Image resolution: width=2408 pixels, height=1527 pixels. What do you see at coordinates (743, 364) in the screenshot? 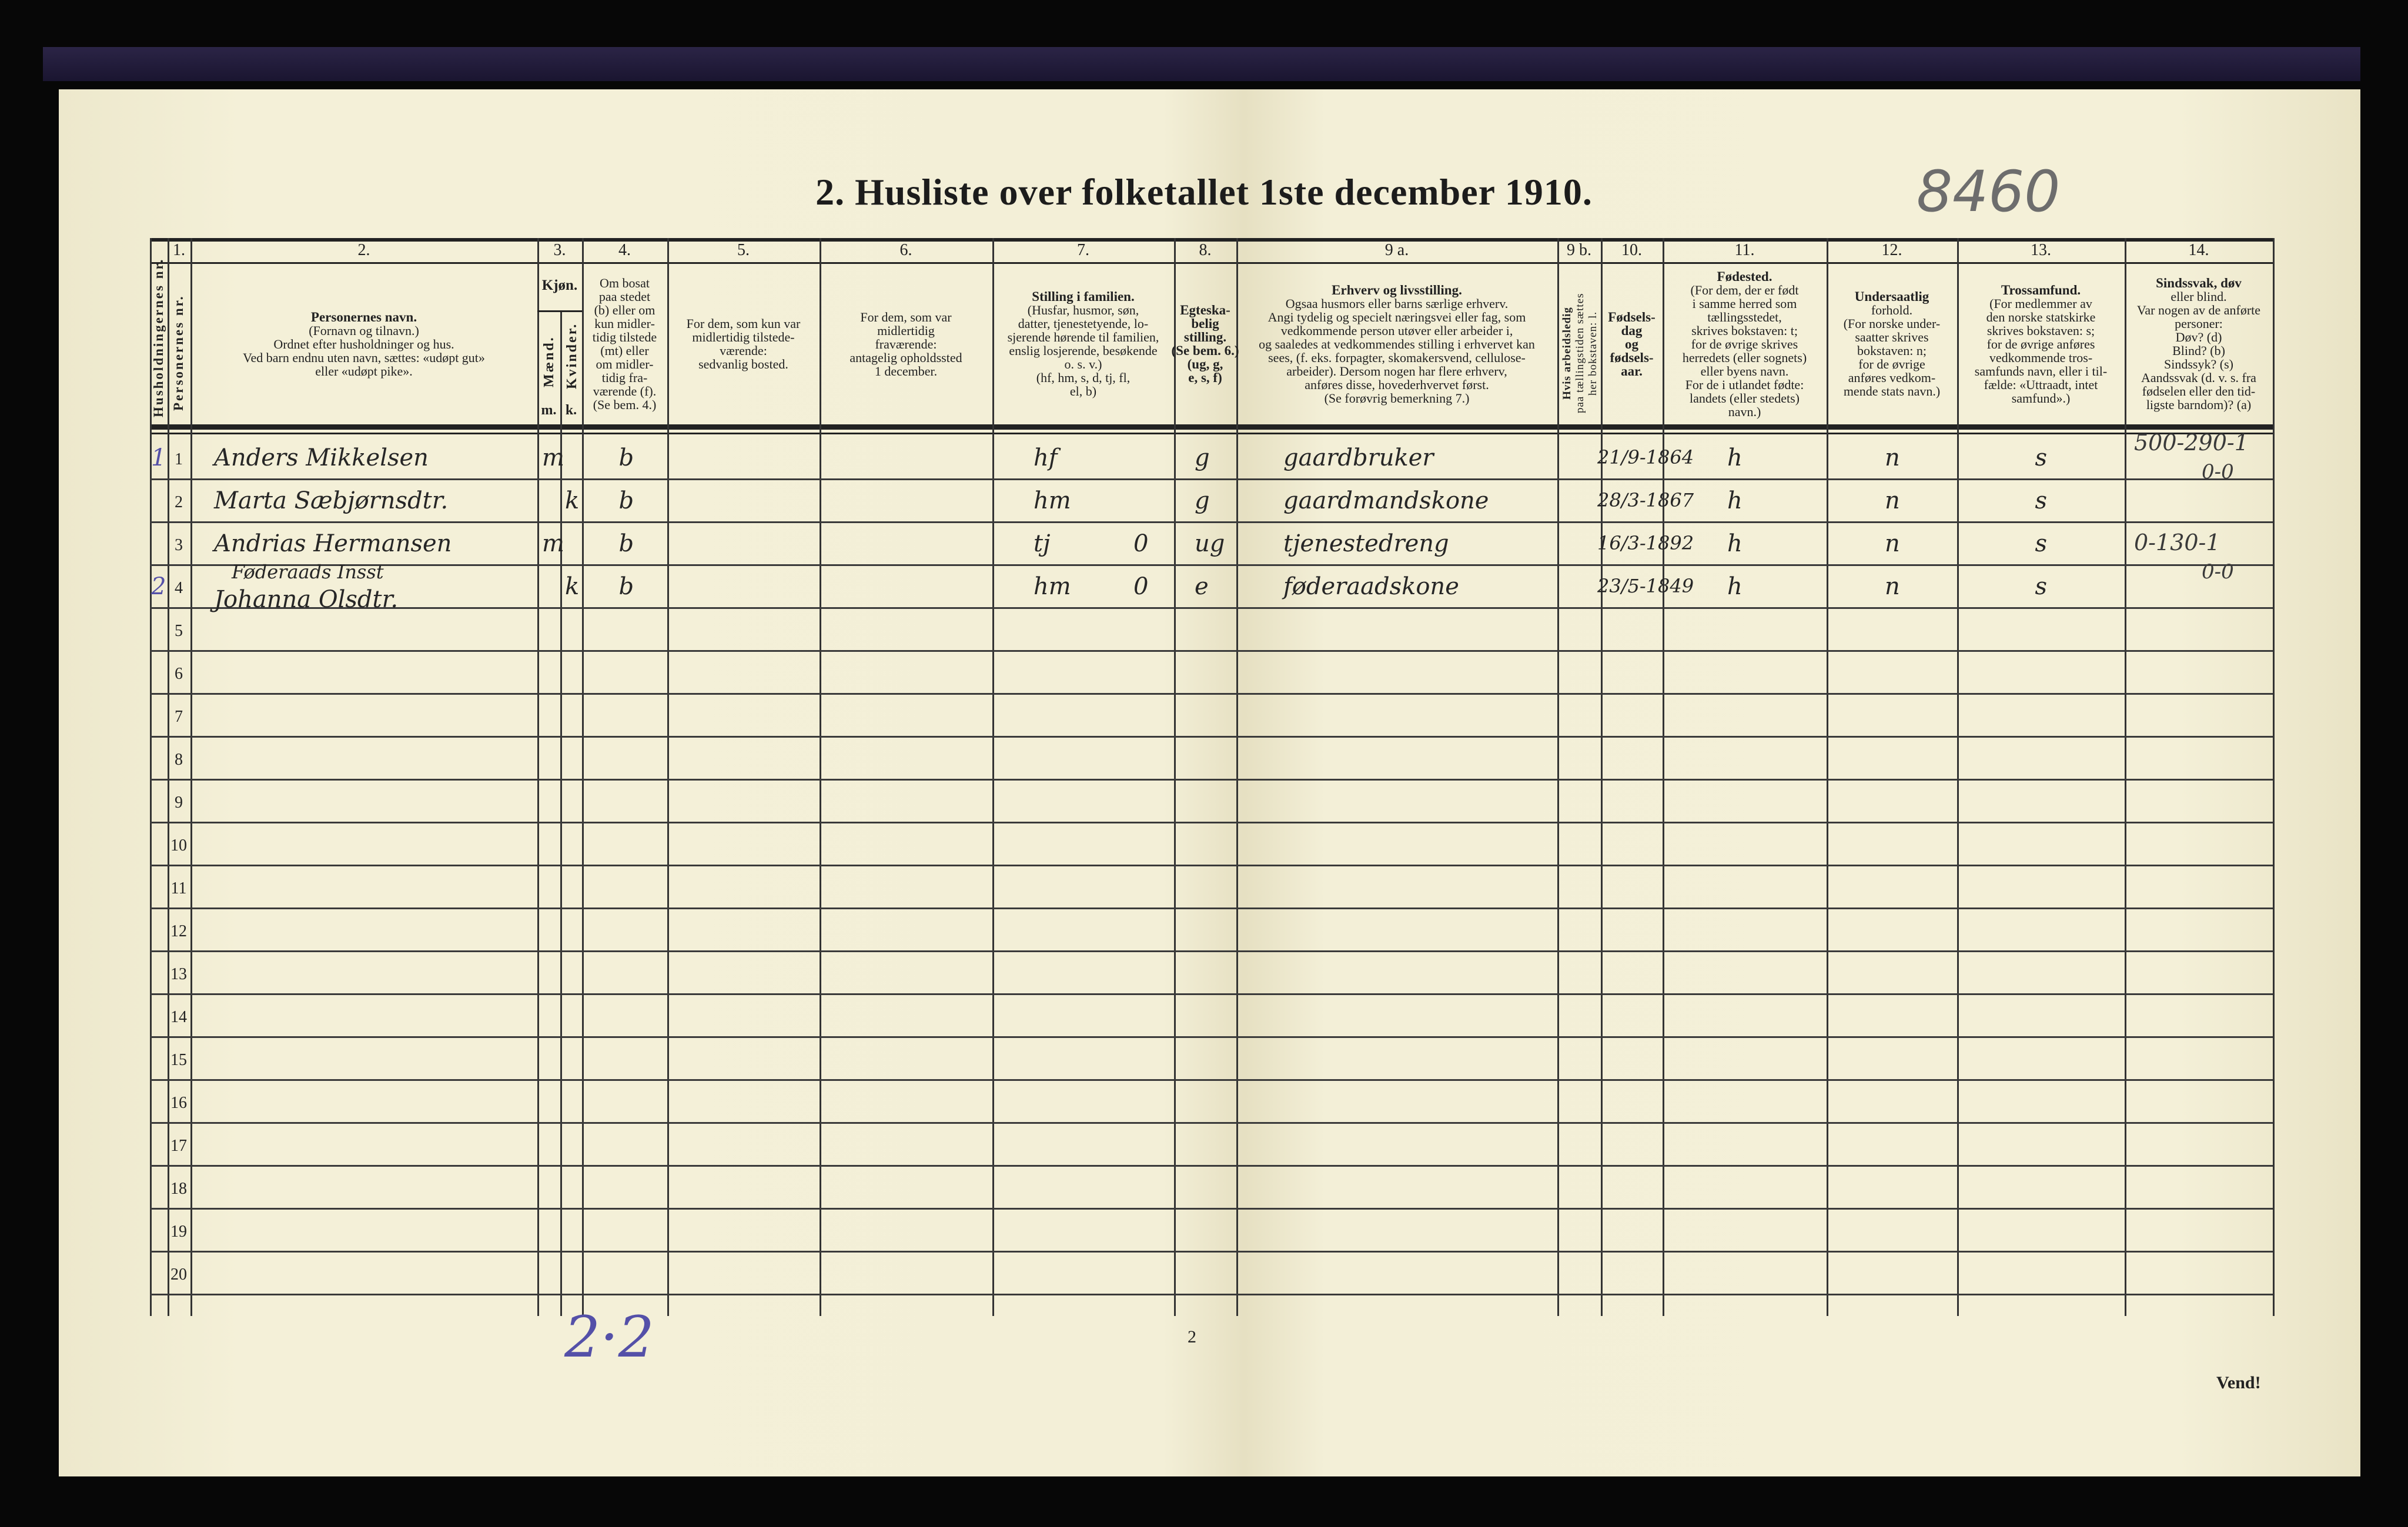
I see `header-text-line: sedvanlig bosted.` at bounding box center [743, 364].